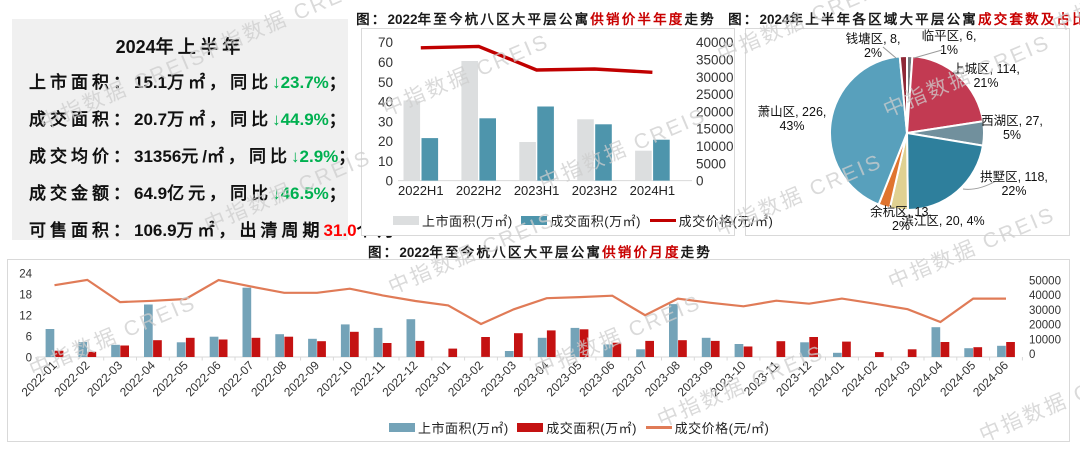  What do you see at coordinates (595, 190) in the screenshot?
I see `svg-text: 2023H2` at bounding box center [595, 190].